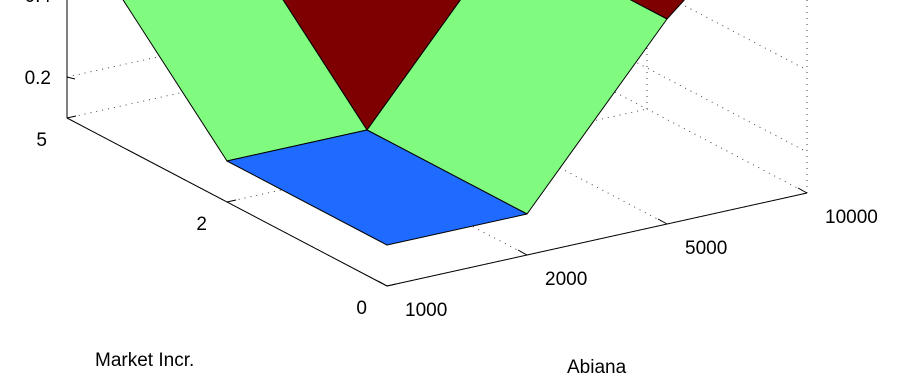 This screenshot has width=898, height=381. I want to click on y-axis-label: Market Incr., so click(144, 360).